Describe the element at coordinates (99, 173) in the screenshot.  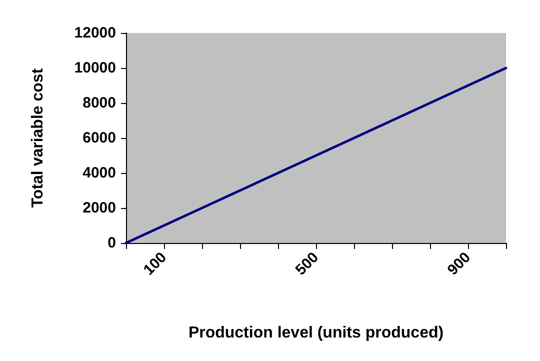
I see `y-tick-label: 4000` at that location.